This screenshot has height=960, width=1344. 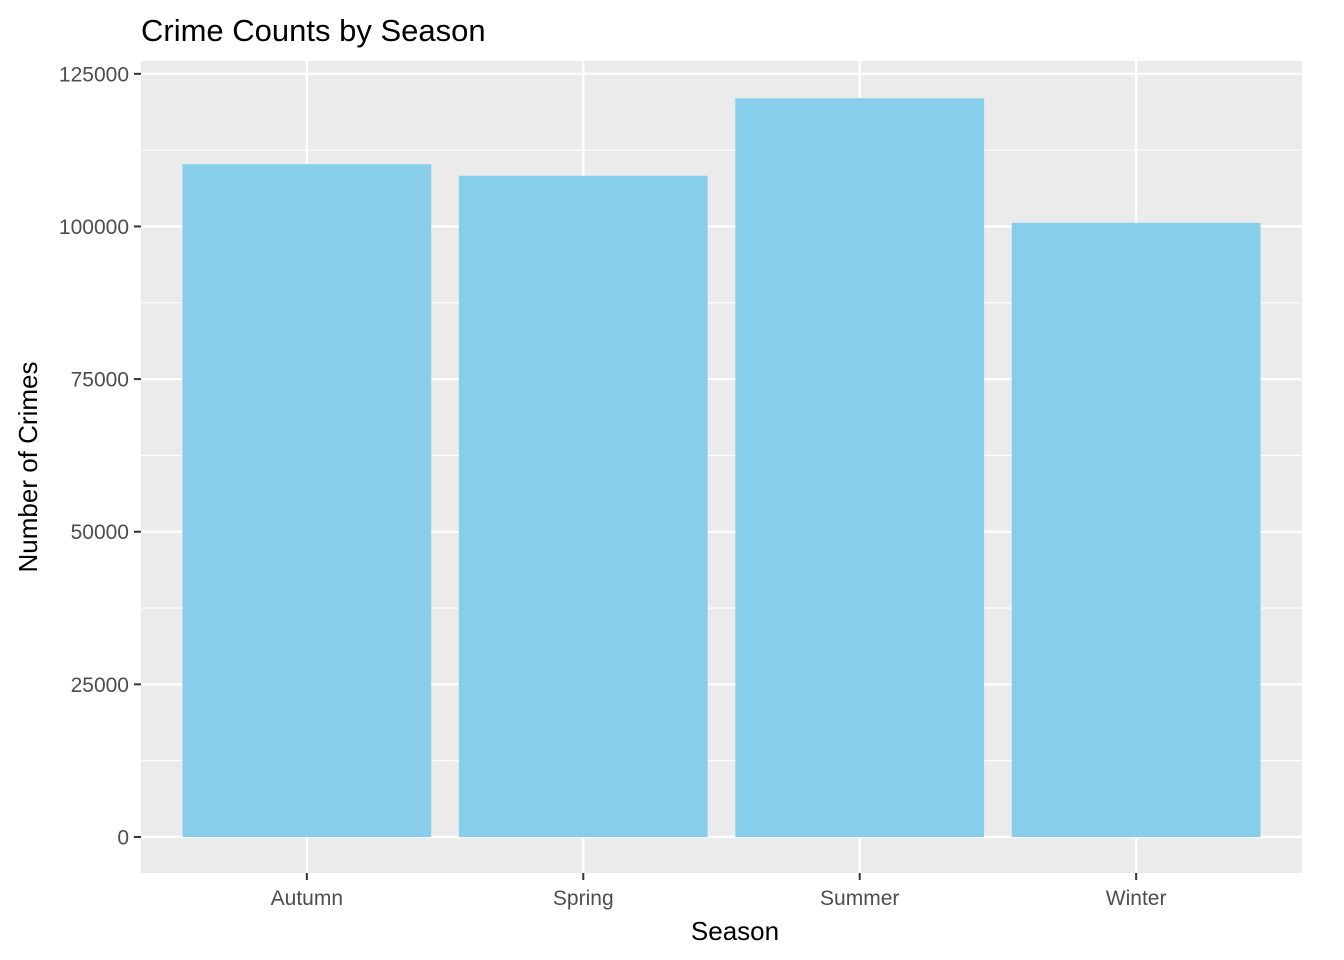 I want to click on chart-title: Crime Counts by Season, so click(x=313, y=30).